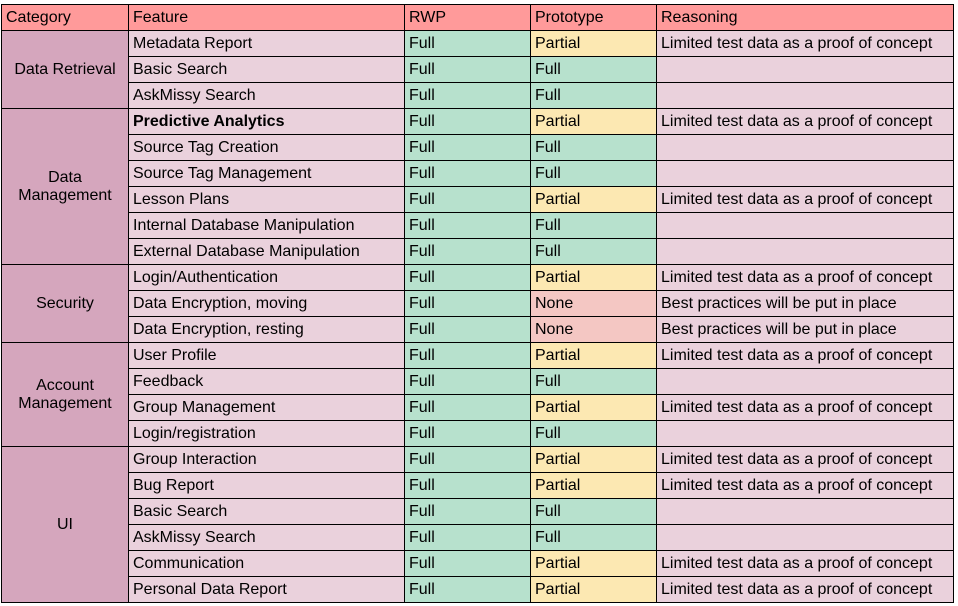  Describe the element at coordinates (593, 17) in the screenshot. I see `header-prototype: Prototype` at that location.